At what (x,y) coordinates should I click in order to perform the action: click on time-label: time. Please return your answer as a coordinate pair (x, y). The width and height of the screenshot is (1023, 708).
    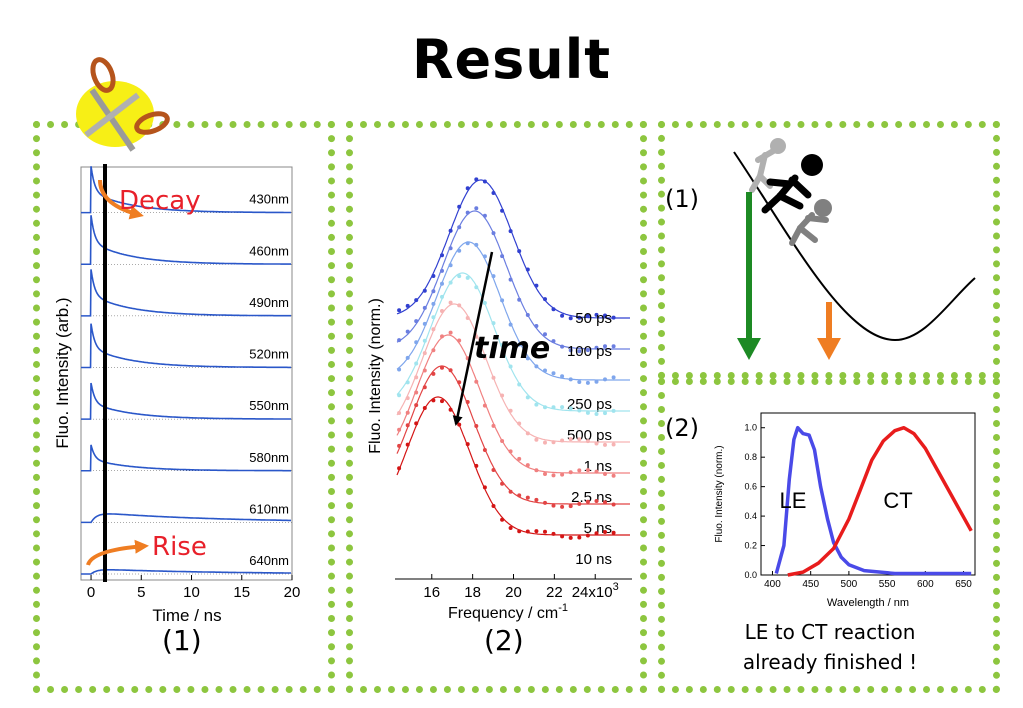
    Looking at the image, I should click on (512, 348).